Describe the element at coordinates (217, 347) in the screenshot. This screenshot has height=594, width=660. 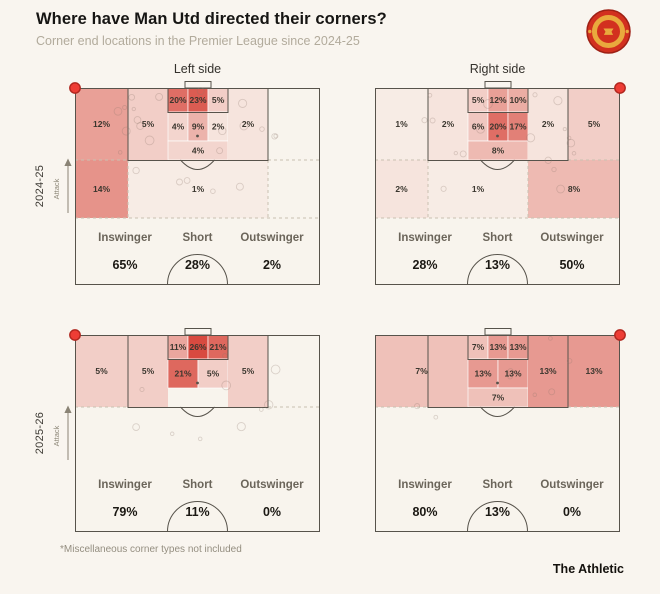
I see `zone-pct-label: 21%` at that location.